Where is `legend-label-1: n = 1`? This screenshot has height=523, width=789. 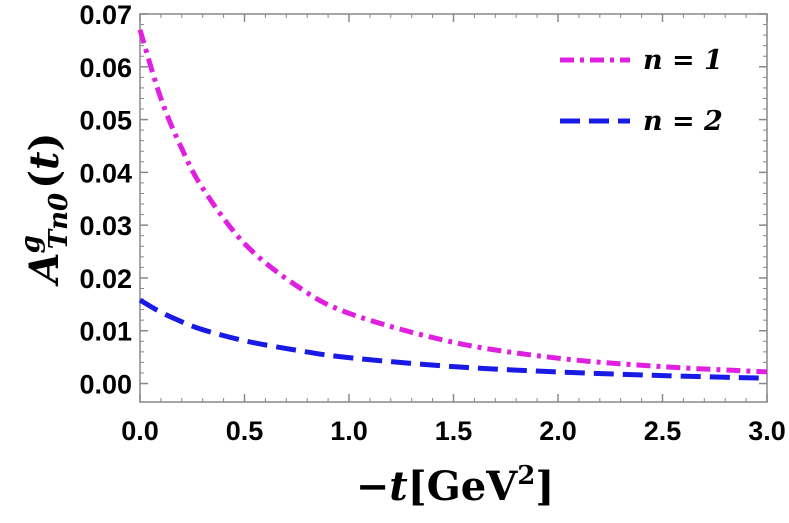
legend-label-1: n = 1 is located at coordinates (683, 60).